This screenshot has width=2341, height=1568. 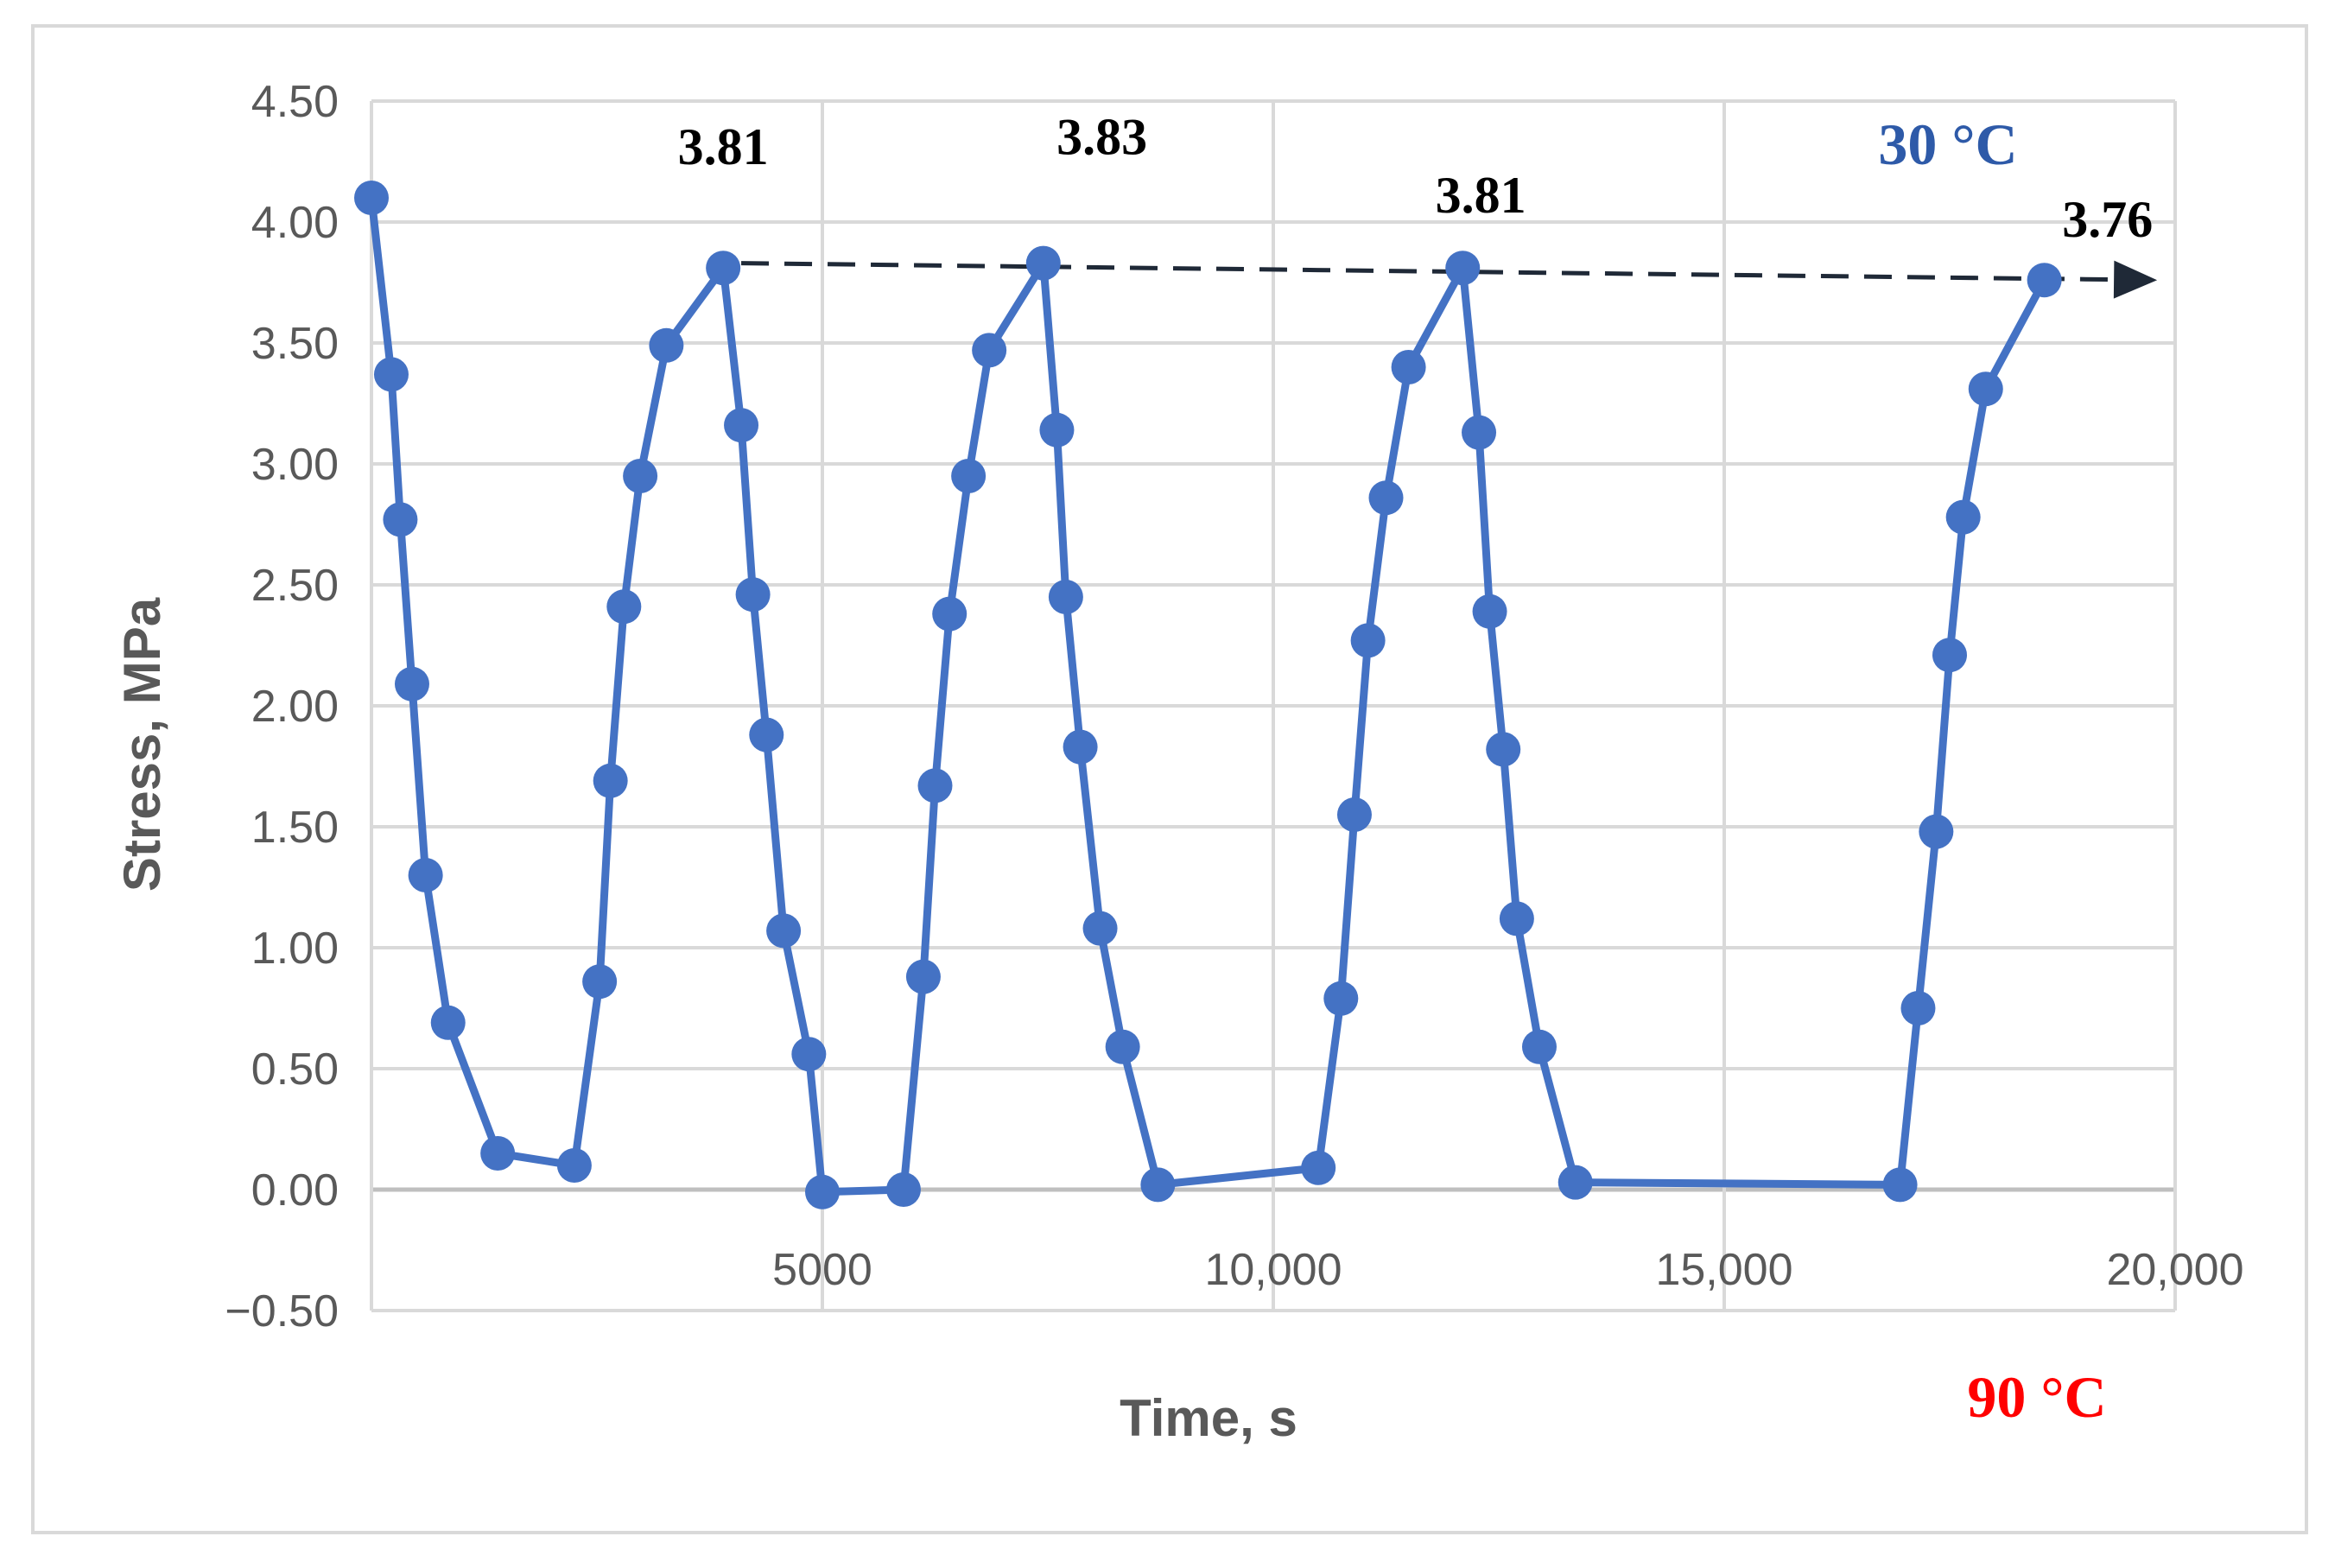 I want to click on y-tick-label: −0.50, so click(x=282, y=1311).